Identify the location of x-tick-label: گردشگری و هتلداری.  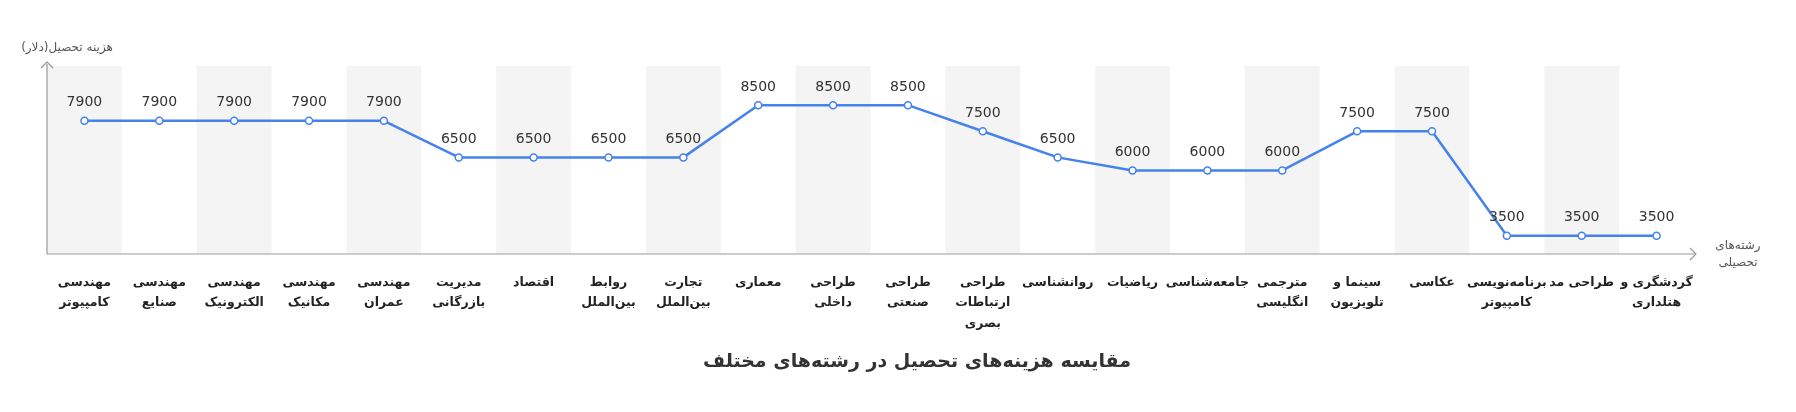
(1656, 291).